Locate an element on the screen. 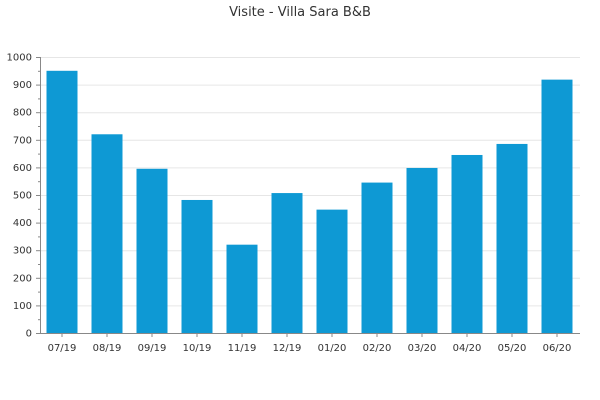 The height and width of the screenshot is (400, 600). x-tick-label: 03/20 is located at coordinates (422, 348).